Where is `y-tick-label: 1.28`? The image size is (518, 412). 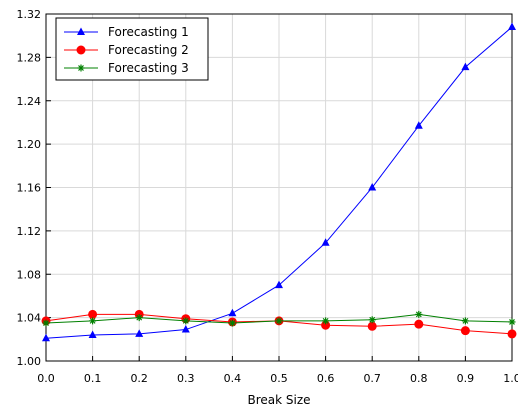
y-tick-label: 1.28 is located at coordinates (29, 57).